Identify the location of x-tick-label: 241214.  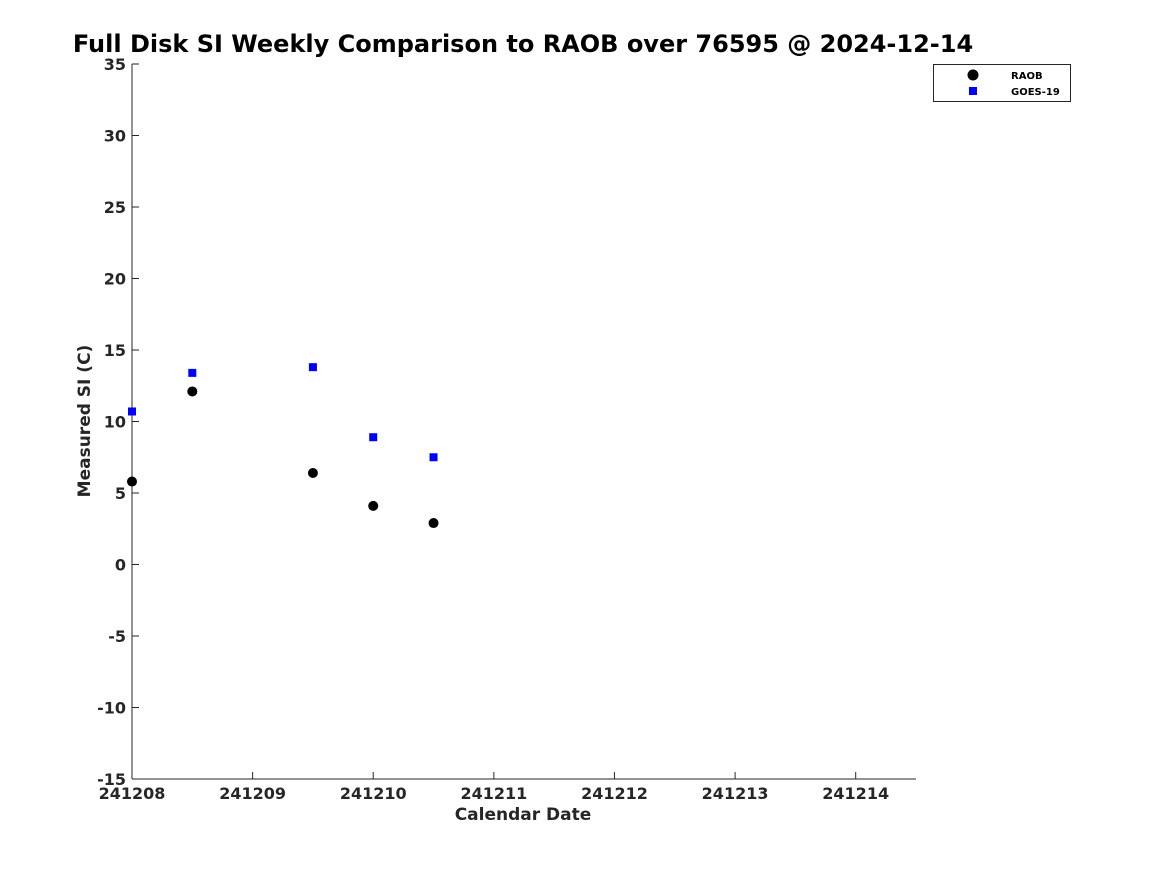
(855, 793).